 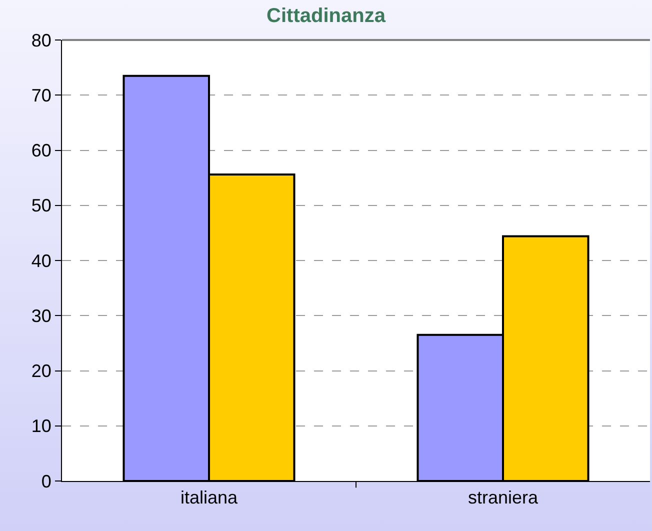 I want to click on y-tick-label: 70, so click(x=41, y=95).